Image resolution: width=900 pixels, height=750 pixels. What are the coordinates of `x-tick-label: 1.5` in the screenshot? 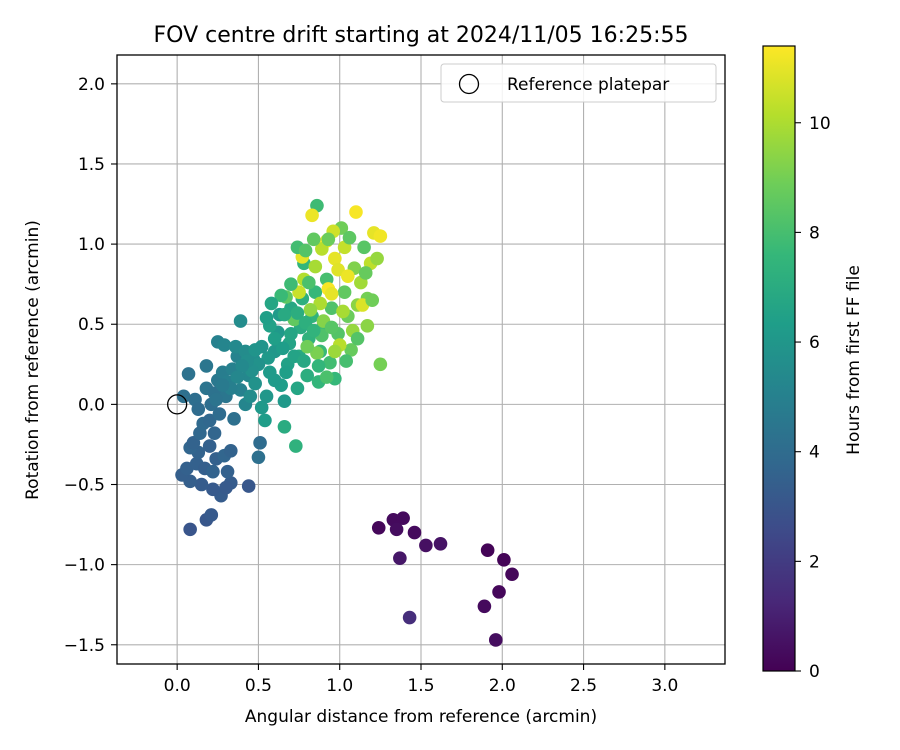 It's located at (420, 686).